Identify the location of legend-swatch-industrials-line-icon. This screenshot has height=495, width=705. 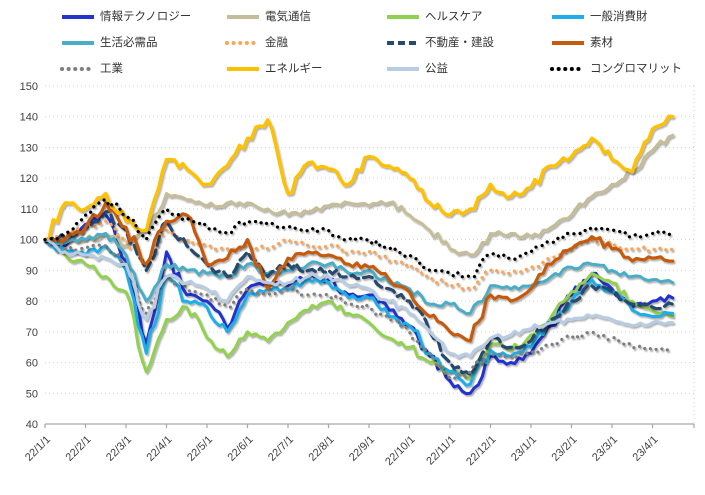
(78, 69).